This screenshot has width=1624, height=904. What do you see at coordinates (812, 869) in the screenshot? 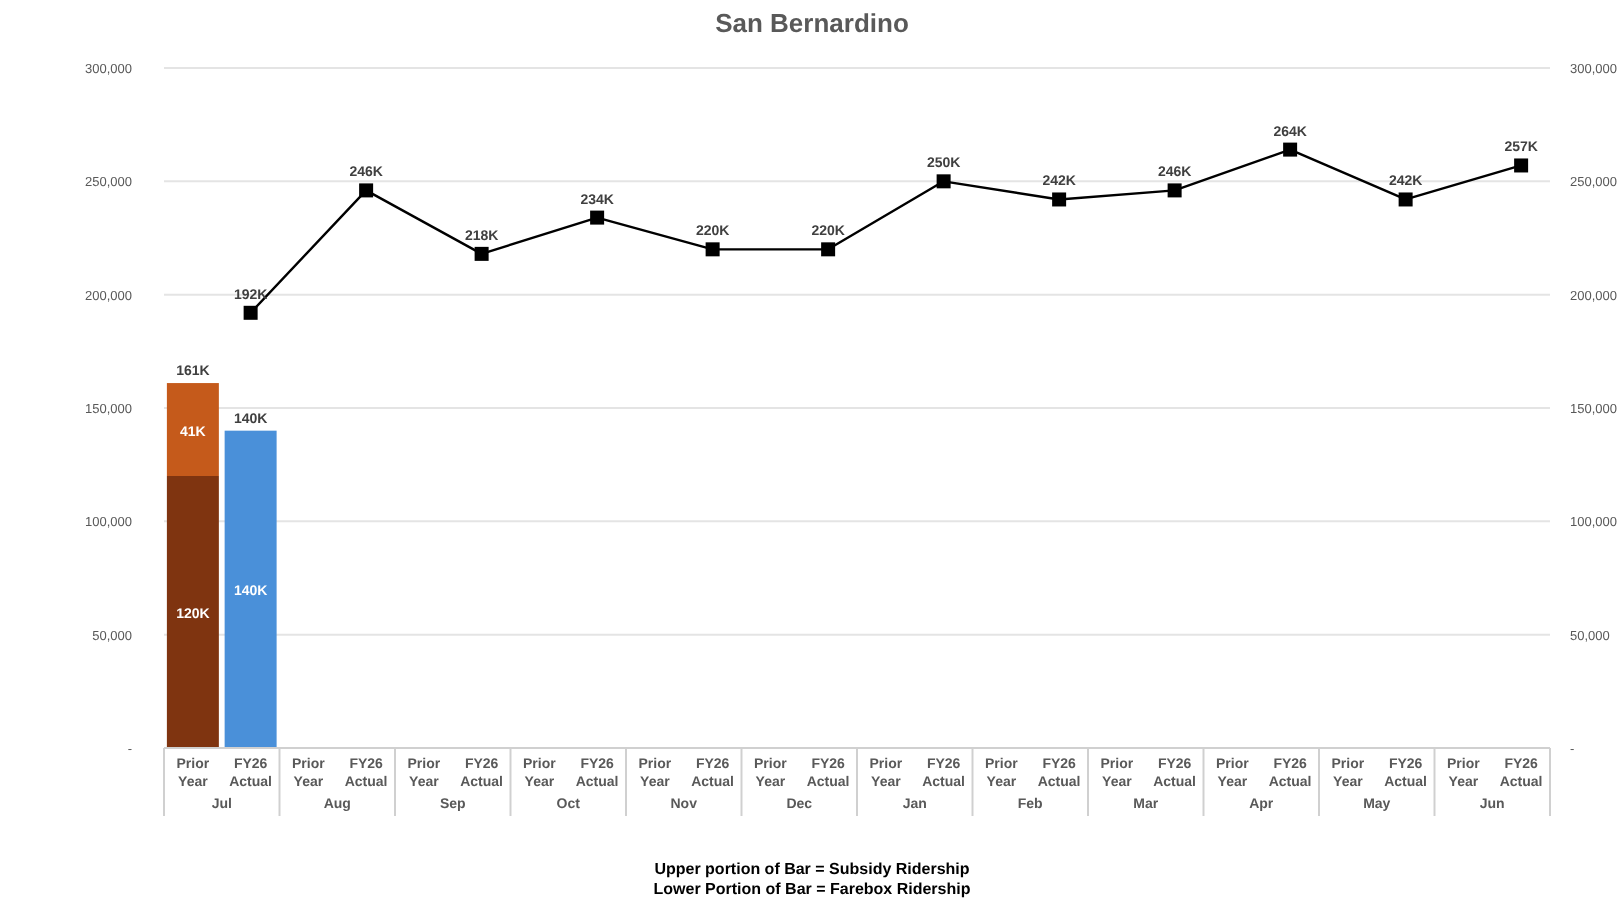
I see `text: Upper portion of Bar = Subsidy Ridership` at bounding box center [812, 869].